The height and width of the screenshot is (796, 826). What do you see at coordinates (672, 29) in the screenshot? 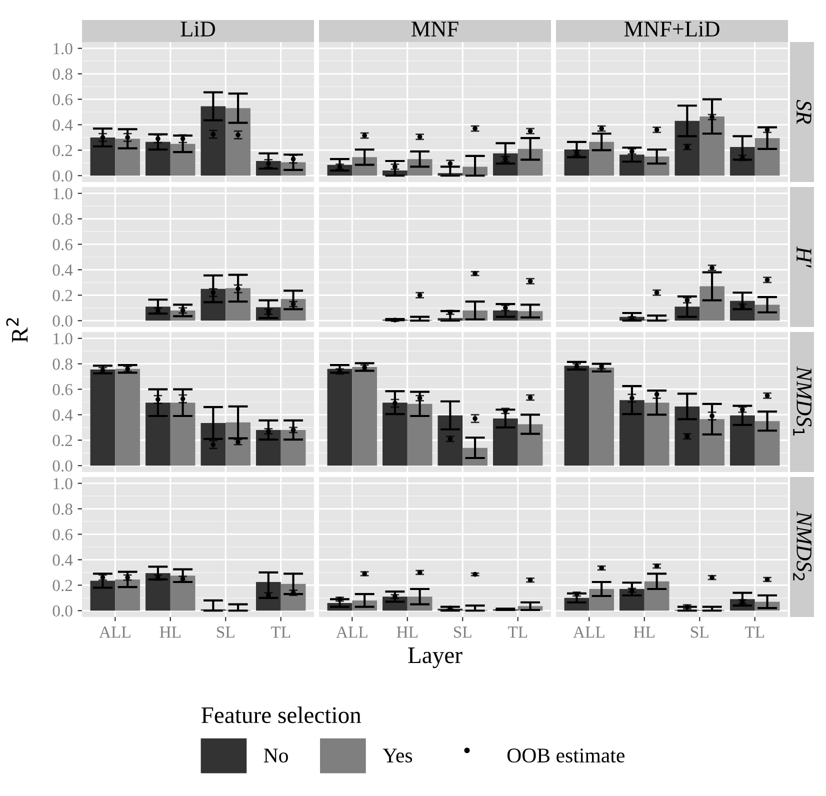
I see `chart-title: MNF+LiD` at bounding box center [672, 29].